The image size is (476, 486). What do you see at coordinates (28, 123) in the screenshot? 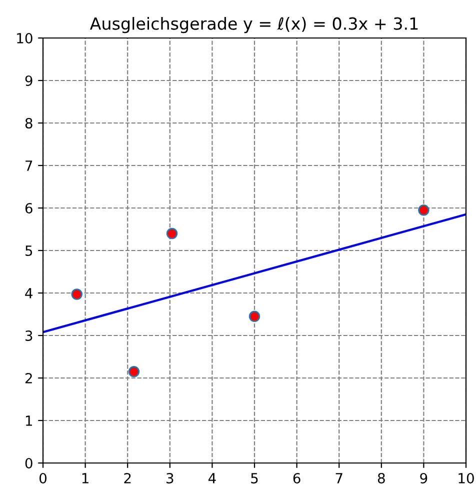
I see `y-tick-label: 8` at bounding box center [28, 123].